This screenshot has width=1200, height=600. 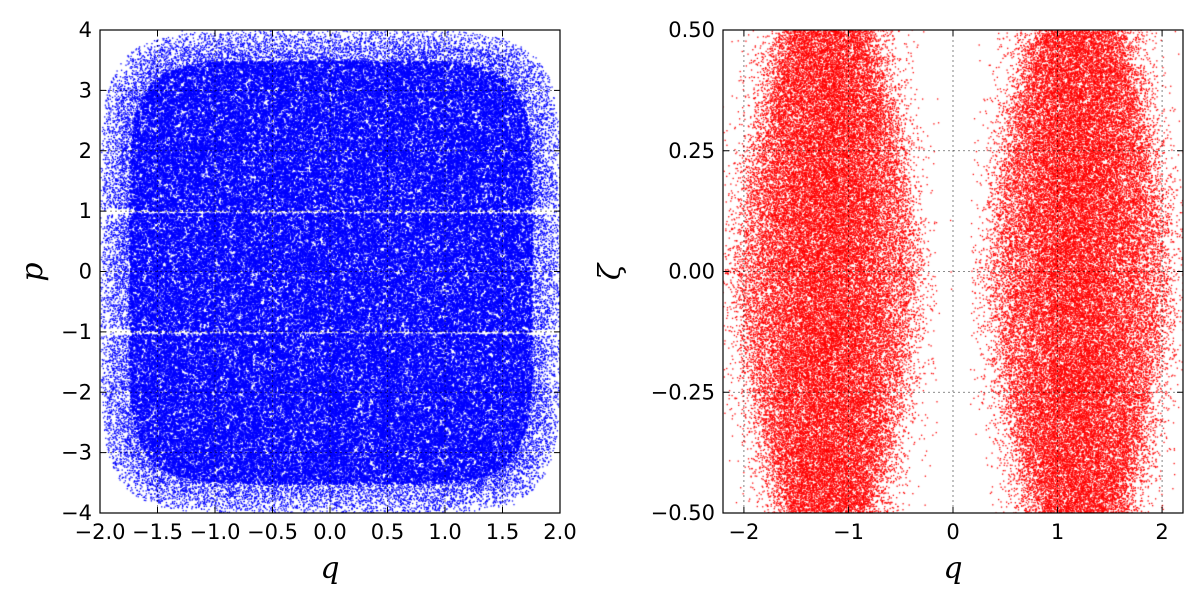 What do you see at coordinates (76, 392) in the screenshot?
I see `y-tick-label: −2` at bounding box center [76, 392].